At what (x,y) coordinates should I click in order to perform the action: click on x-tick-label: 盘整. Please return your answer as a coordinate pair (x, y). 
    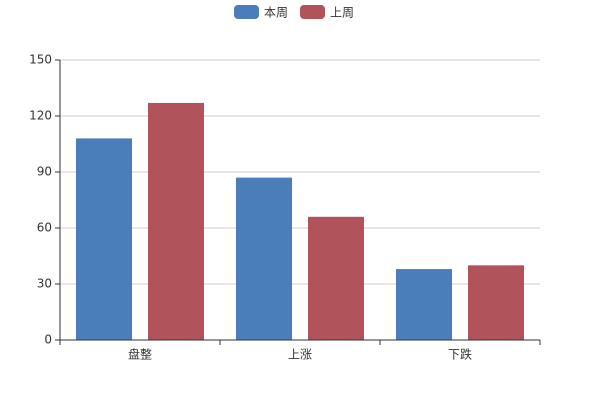
    Looking at the image, I should click on (140, 354).